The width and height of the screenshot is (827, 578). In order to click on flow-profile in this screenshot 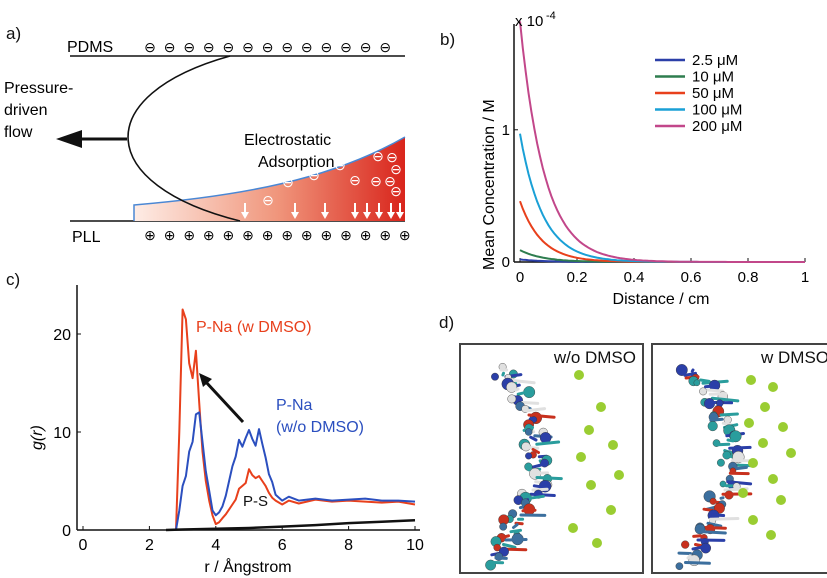, I will do `click(184, 138)`.